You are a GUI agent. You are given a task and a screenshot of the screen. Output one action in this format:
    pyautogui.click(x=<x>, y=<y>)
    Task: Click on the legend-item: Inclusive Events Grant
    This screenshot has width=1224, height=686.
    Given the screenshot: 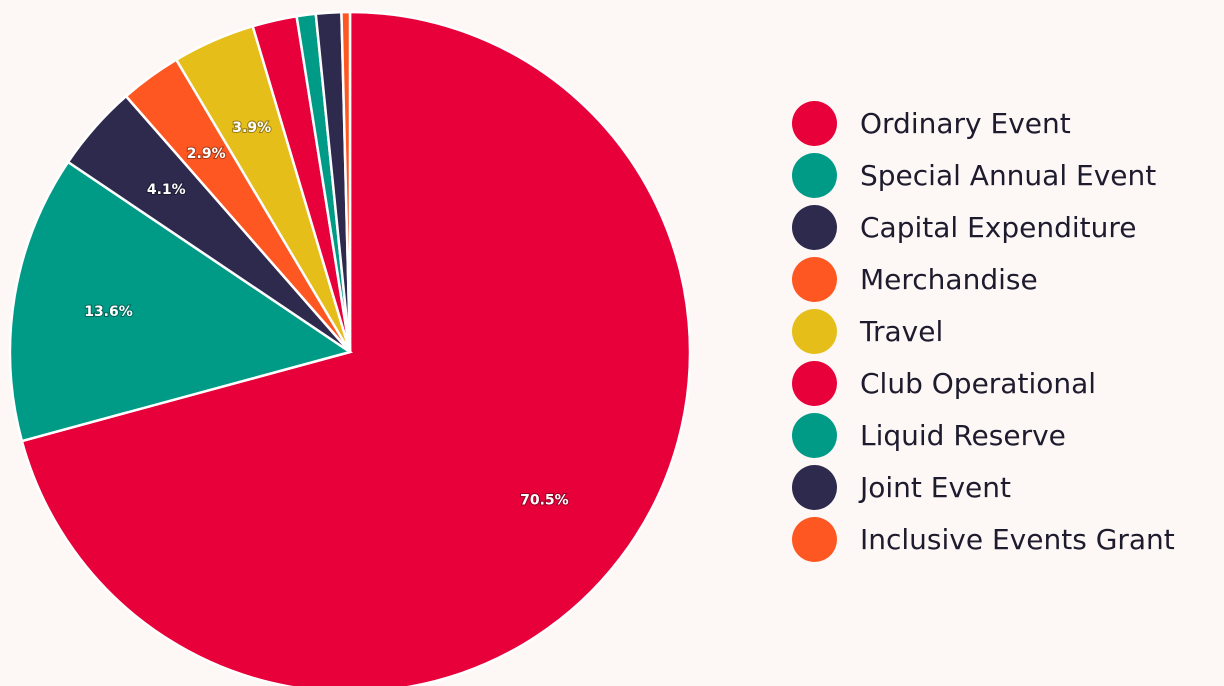 What is the action you would take?
    pyautogui.click(x=1007, y=539)
    